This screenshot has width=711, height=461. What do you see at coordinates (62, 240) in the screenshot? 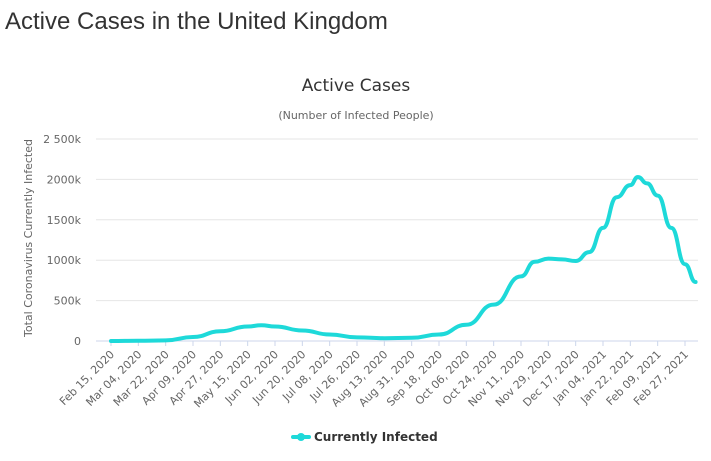
I see `y-axis-ticks: 0 500k 1000k 1500k 2000k 2 500k` at bounding box center [62, 240].